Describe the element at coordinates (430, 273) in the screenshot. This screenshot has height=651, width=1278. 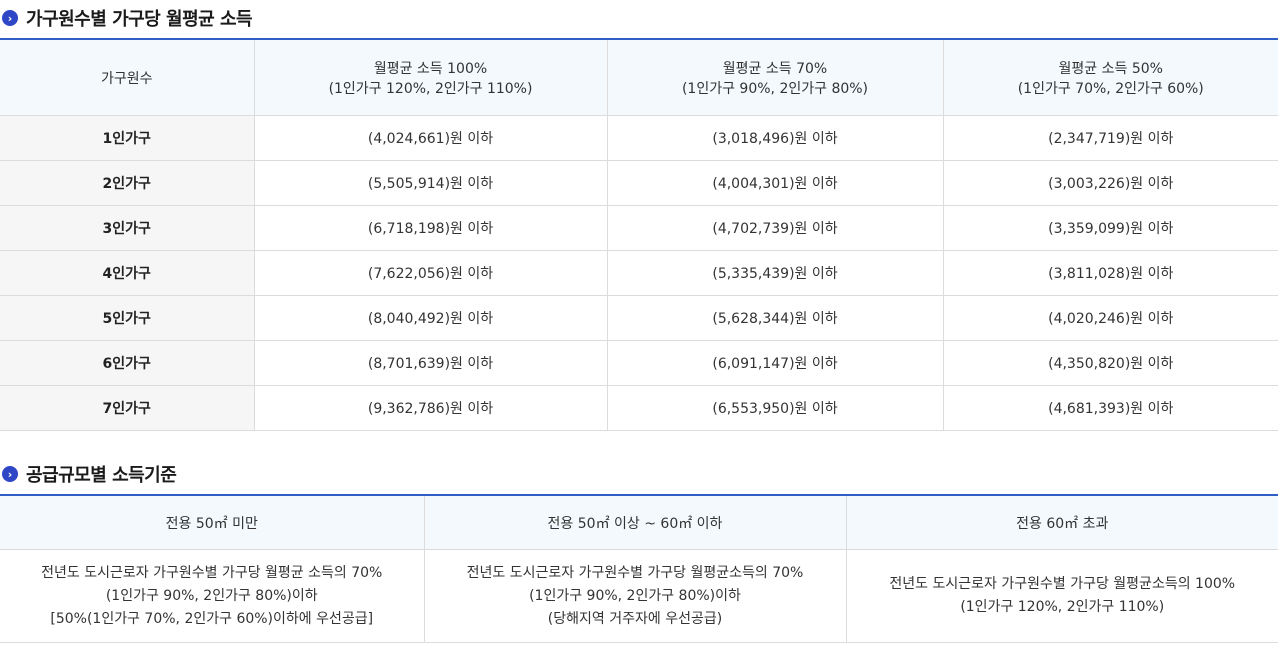
I see `table-cell: (7,622,056)원 이하` at that location.